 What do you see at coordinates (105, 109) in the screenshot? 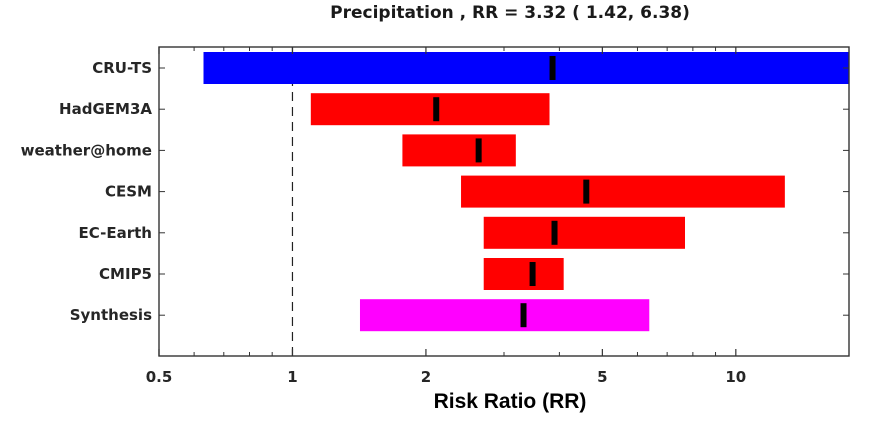
I see `y-tick-label: HadGEM3A` at bounding box center [105, 109].